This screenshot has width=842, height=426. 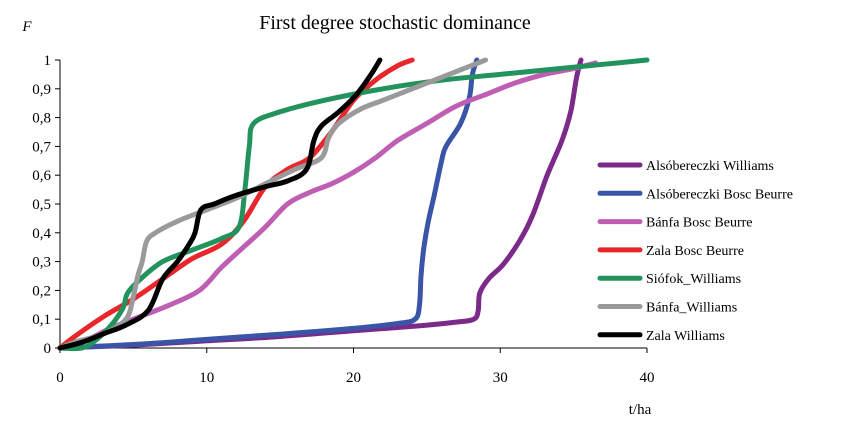 I want to click on legend-label-si-fok-williams: Siófok_Williams, so click(x=693, y=279).